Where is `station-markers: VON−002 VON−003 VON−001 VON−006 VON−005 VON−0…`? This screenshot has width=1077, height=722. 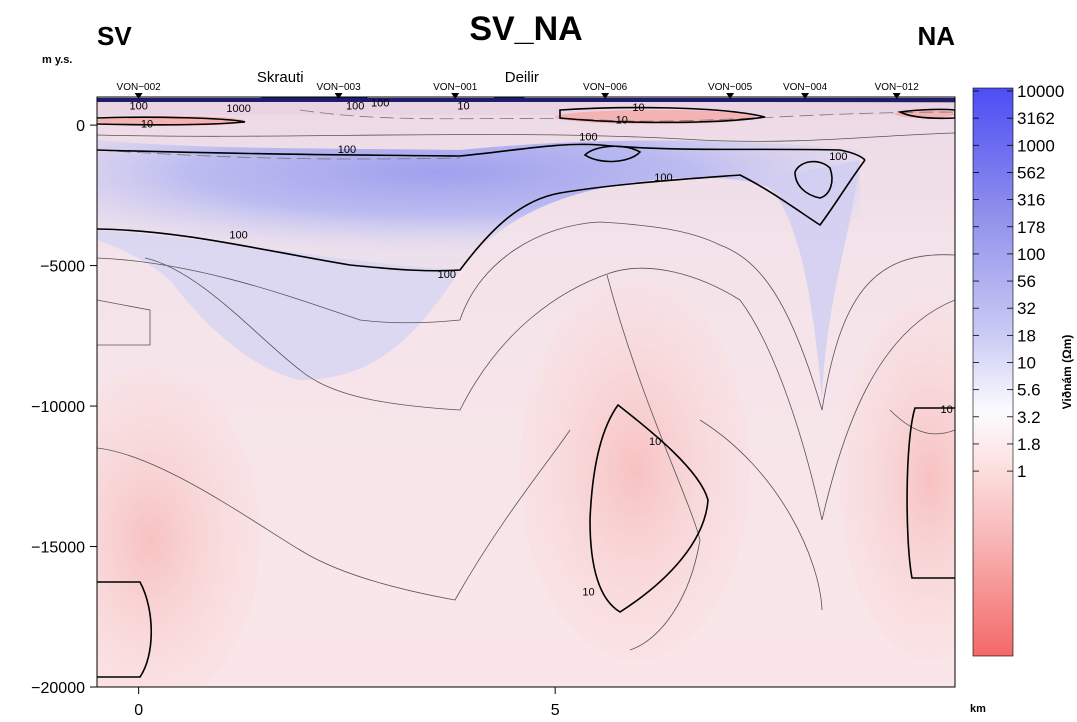 station-markers: VON−002 VON−003 VON−001 VON−006 VON−005 VON−0… is located at coordinates (518, 90).